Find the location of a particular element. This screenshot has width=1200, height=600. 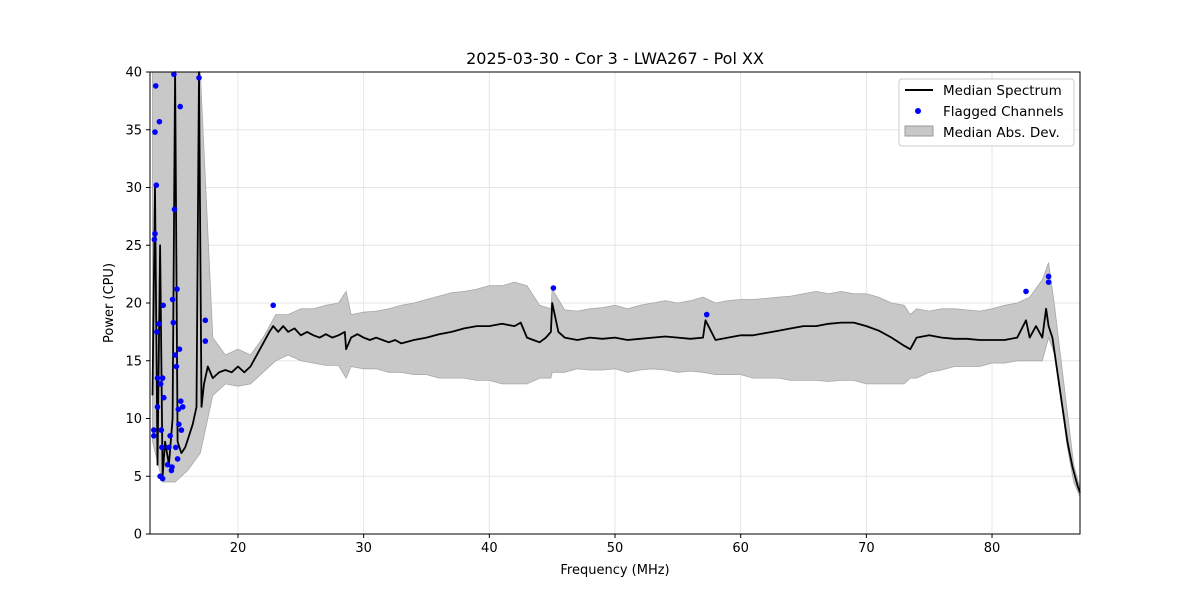

legend-box is located at coordinates (986, 112).